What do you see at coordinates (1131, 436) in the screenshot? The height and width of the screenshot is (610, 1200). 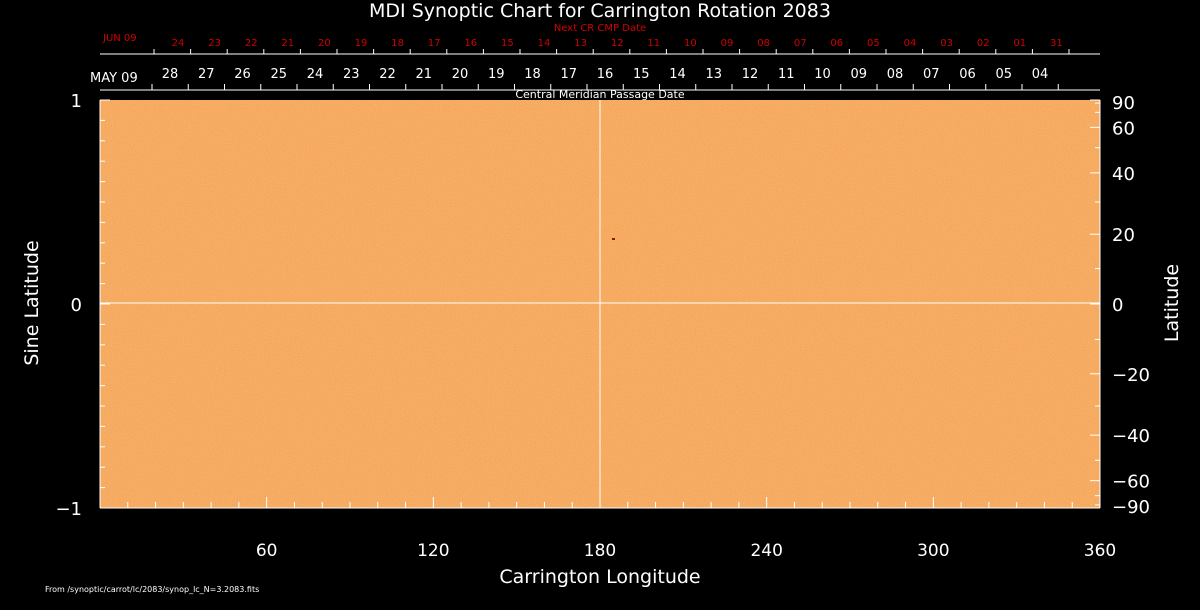 I see `y-right-tick-label: −40` at bounding box center [1131, 436].